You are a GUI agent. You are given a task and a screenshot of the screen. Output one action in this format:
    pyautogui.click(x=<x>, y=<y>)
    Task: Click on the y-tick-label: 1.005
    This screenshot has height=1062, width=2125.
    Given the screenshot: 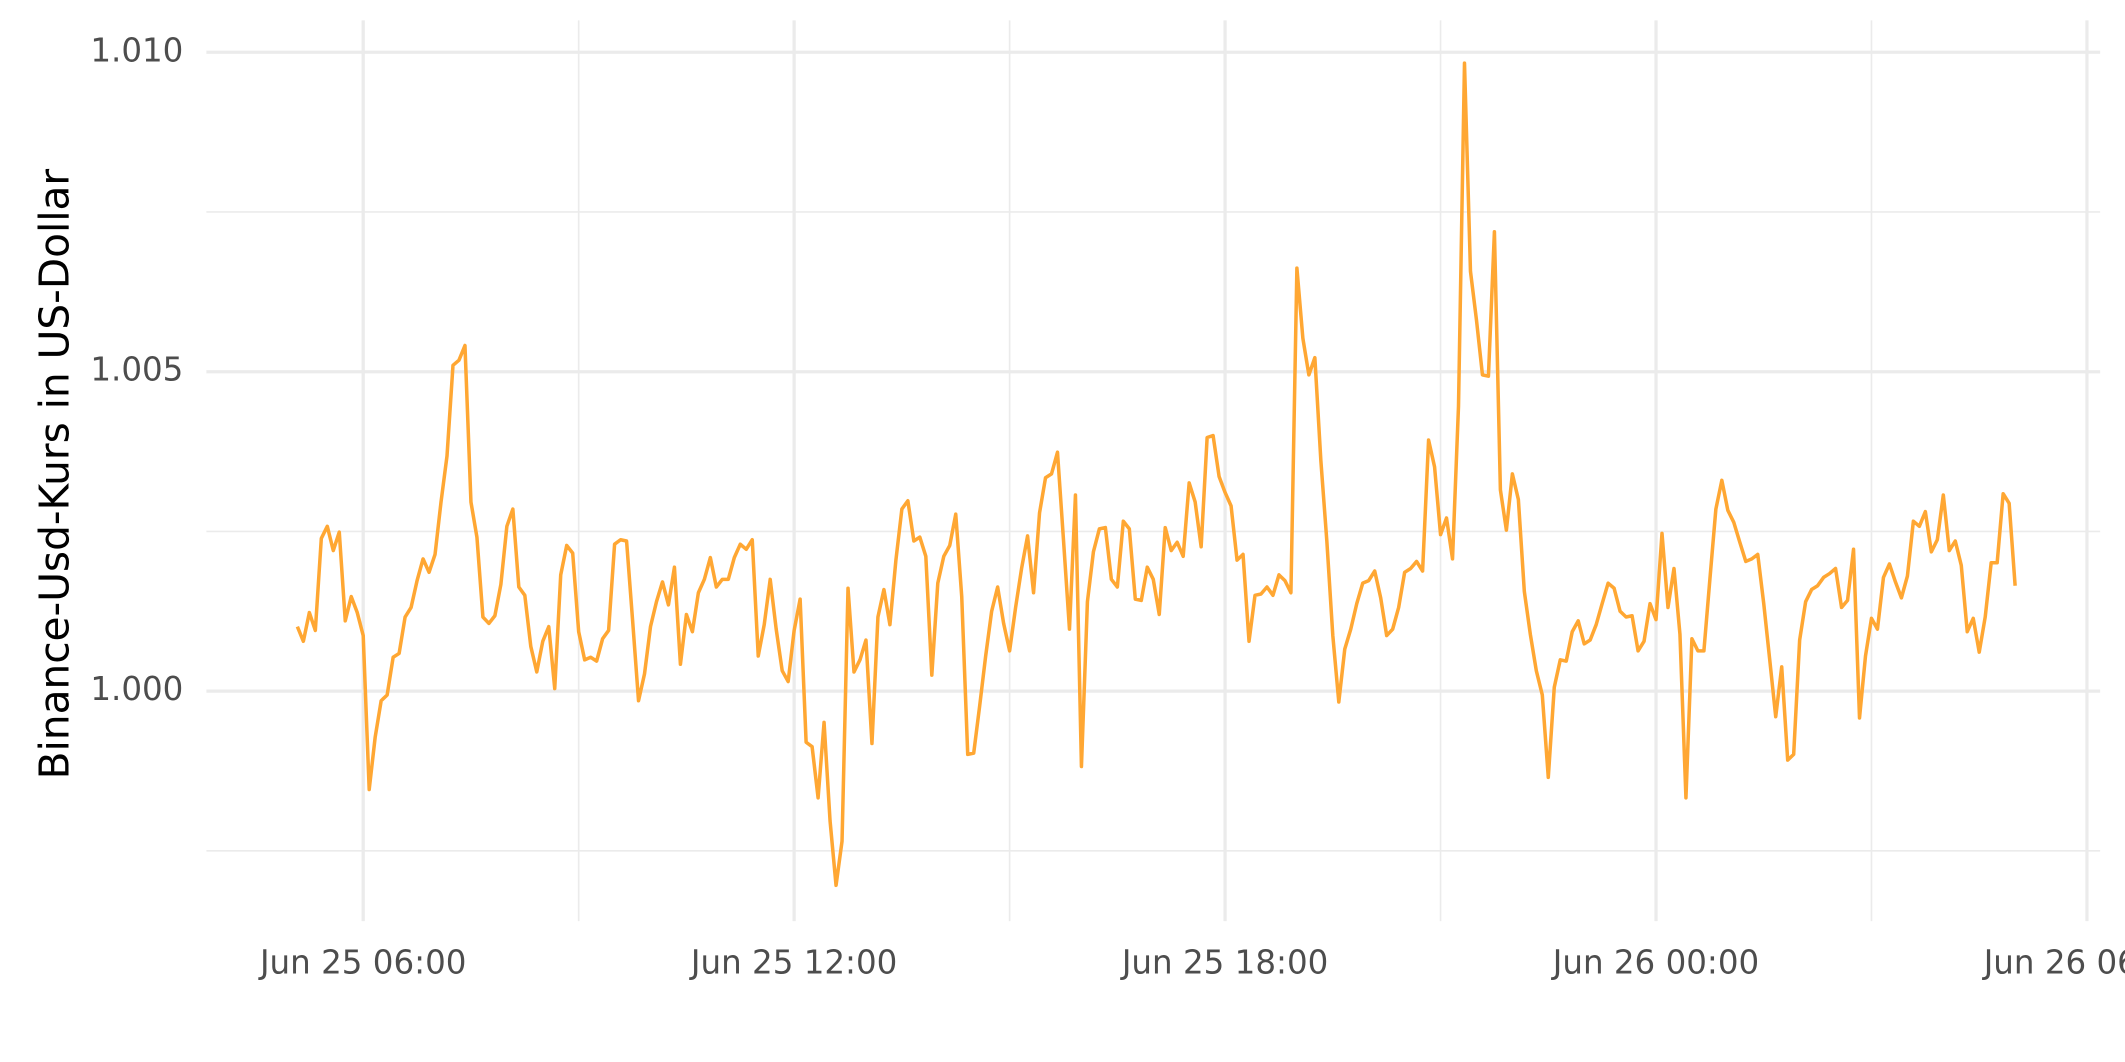 What is the action you would take?
    pyautogui.click(x=136, y=370)
    